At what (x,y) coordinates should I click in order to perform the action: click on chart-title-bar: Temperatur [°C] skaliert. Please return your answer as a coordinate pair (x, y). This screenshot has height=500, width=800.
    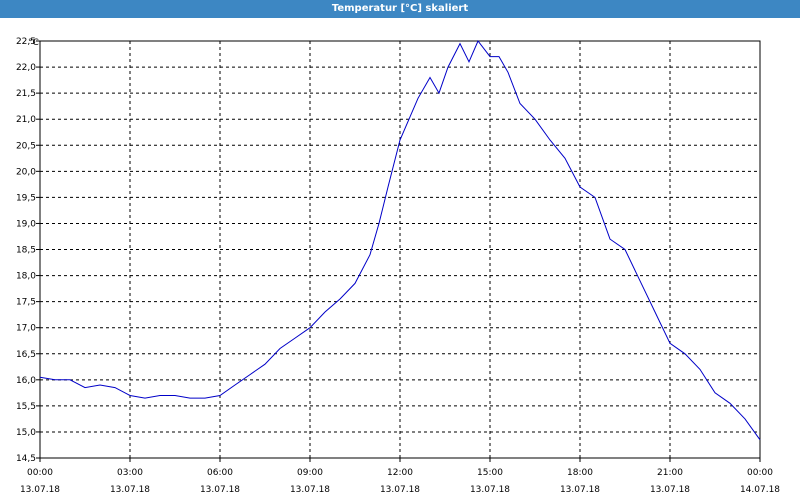
    Looking at the image, I should click on (400, 9).